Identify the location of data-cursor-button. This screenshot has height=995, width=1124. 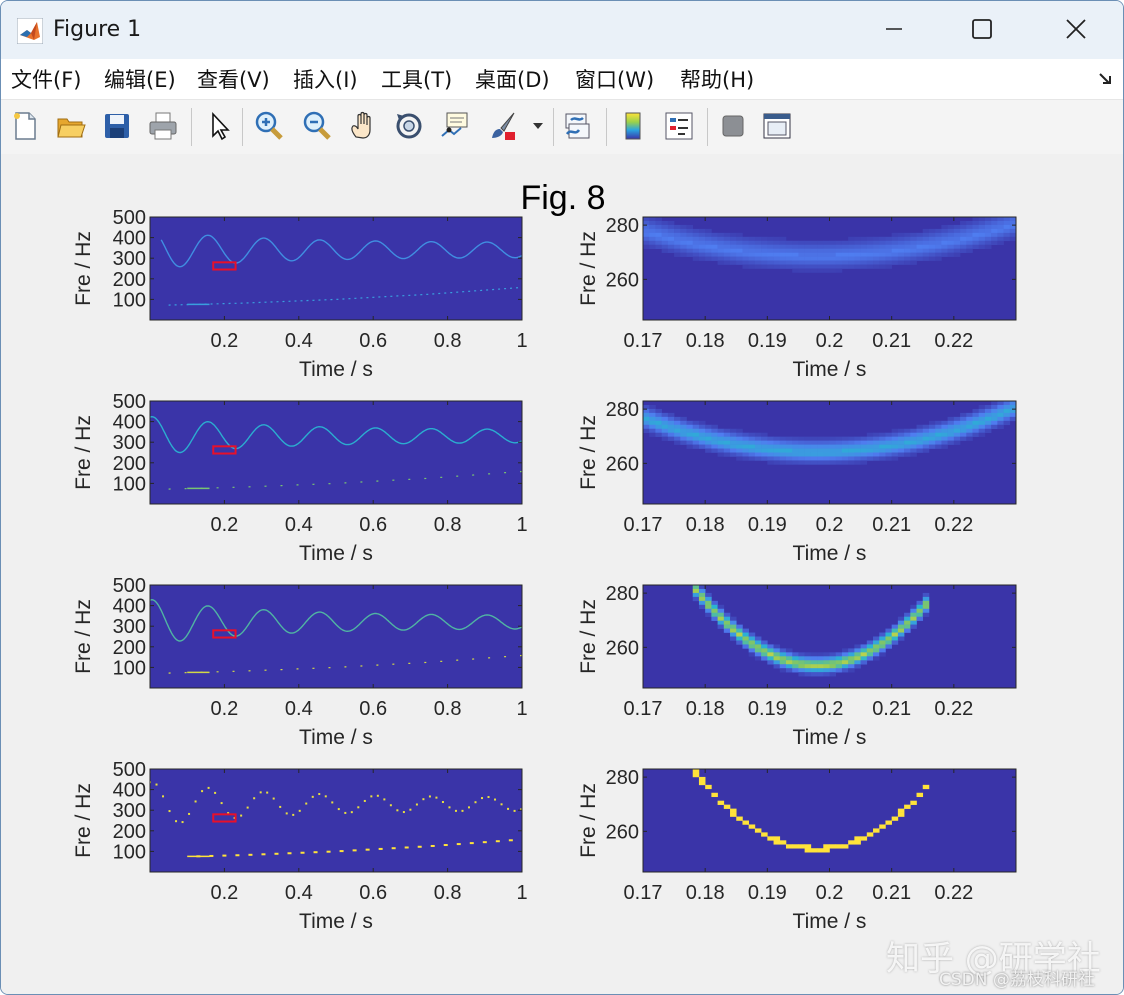
(455, 126).